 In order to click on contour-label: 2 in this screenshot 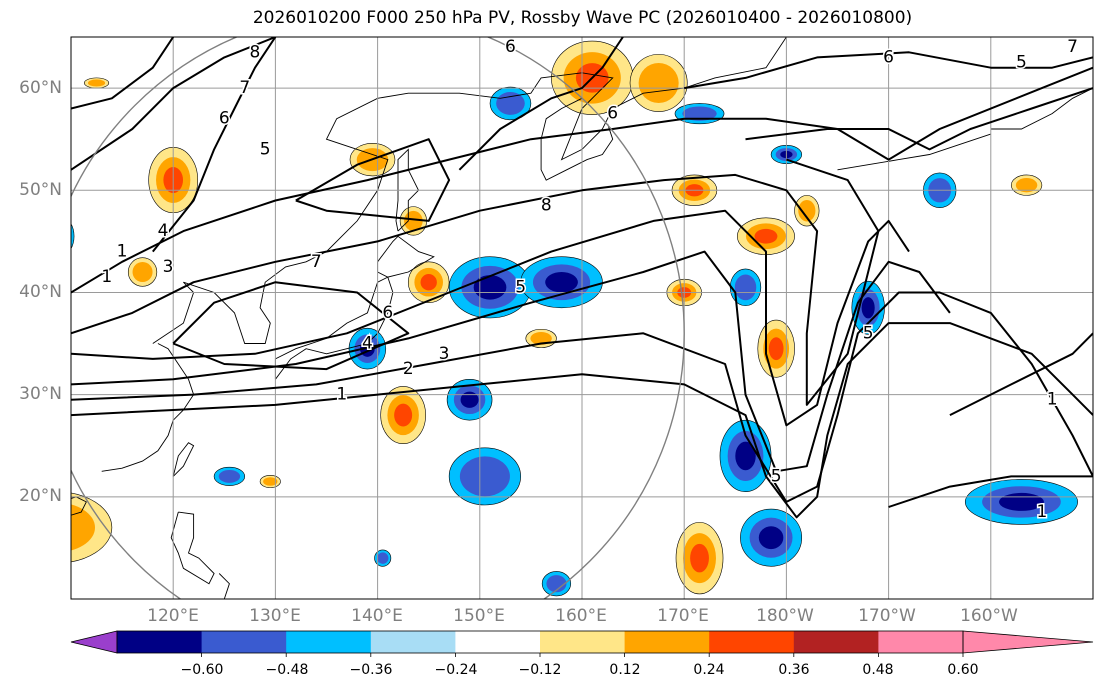, I will do `click(408, 369)`.